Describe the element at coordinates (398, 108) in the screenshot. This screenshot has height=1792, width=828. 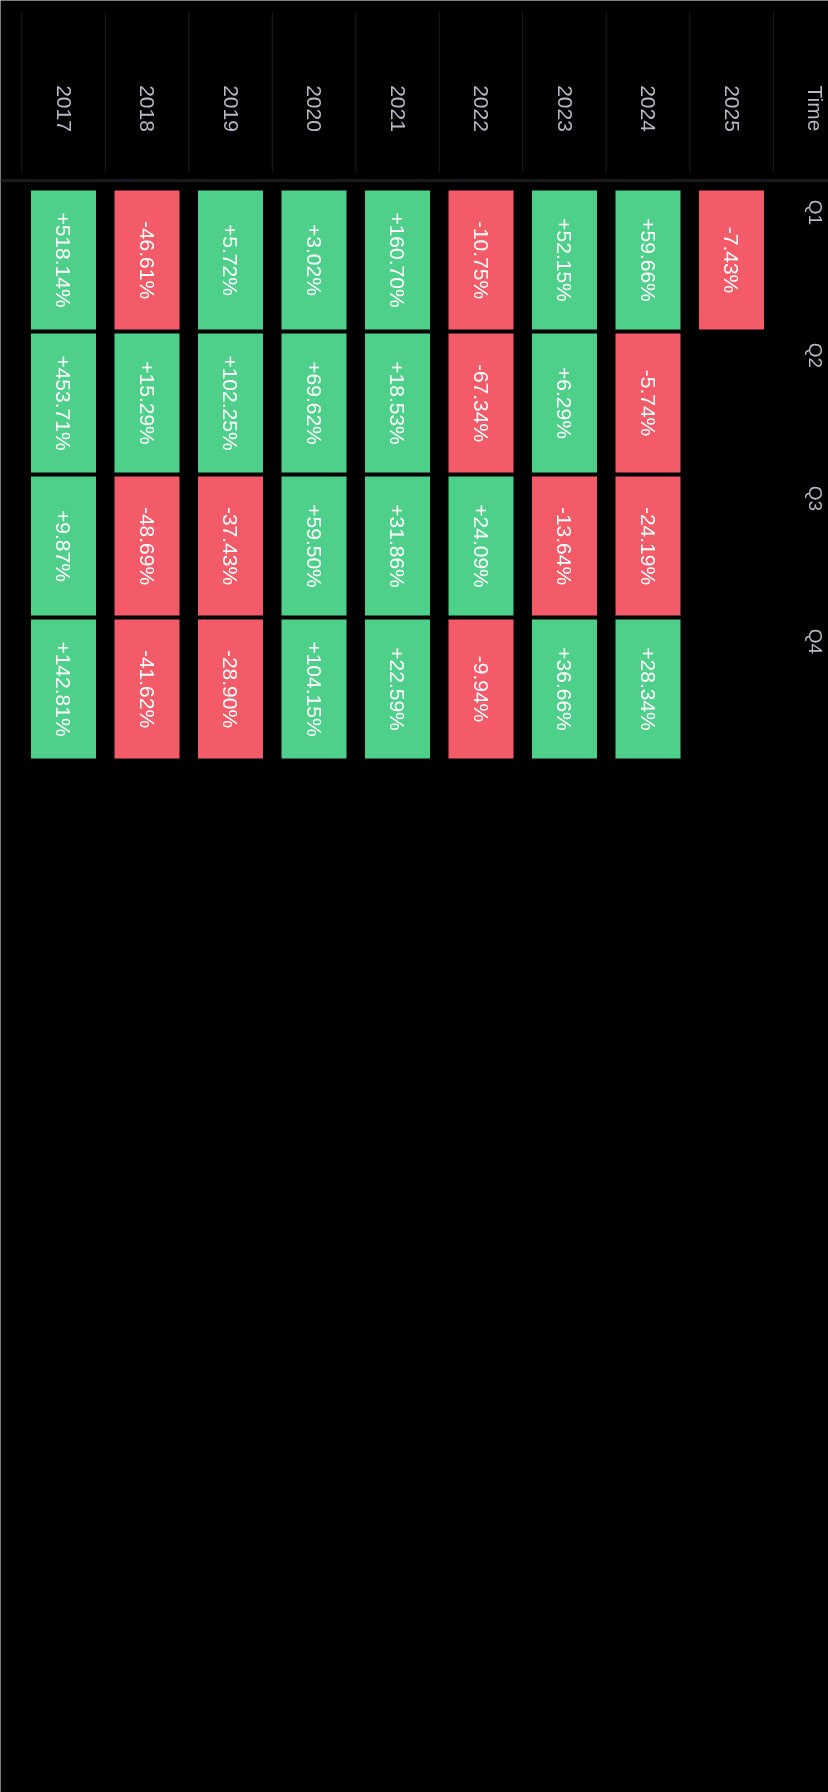
I see `x-tick-label: 2021` at that location.